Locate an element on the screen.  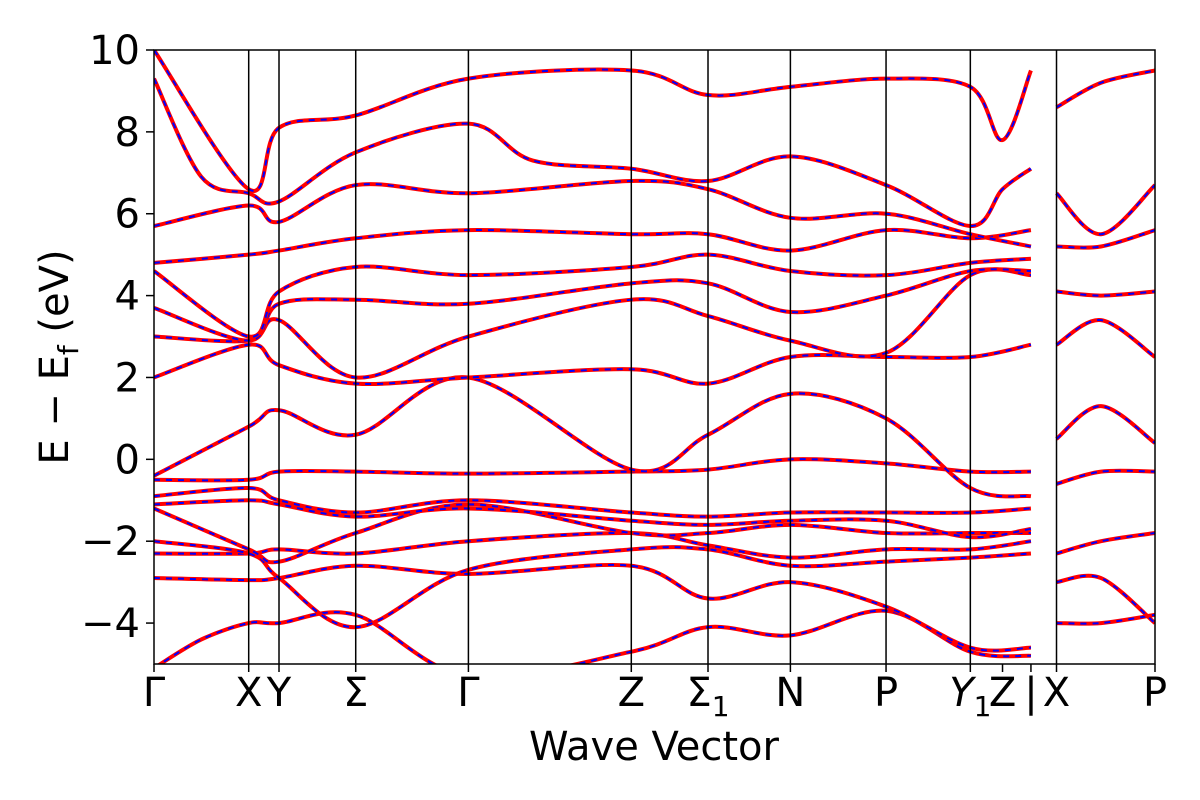
y-tick-label-3: 2 is located at coordinates (127, 378).